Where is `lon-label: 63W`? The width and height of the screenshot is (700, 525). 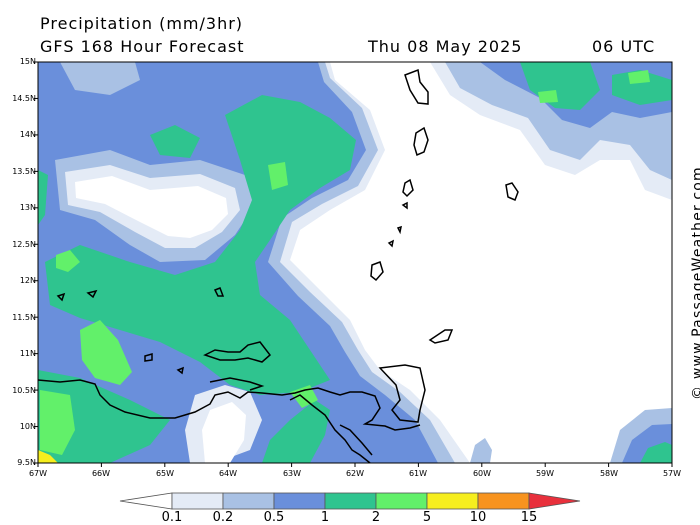
lon-label: 63W is located at coordinates (292, 473).